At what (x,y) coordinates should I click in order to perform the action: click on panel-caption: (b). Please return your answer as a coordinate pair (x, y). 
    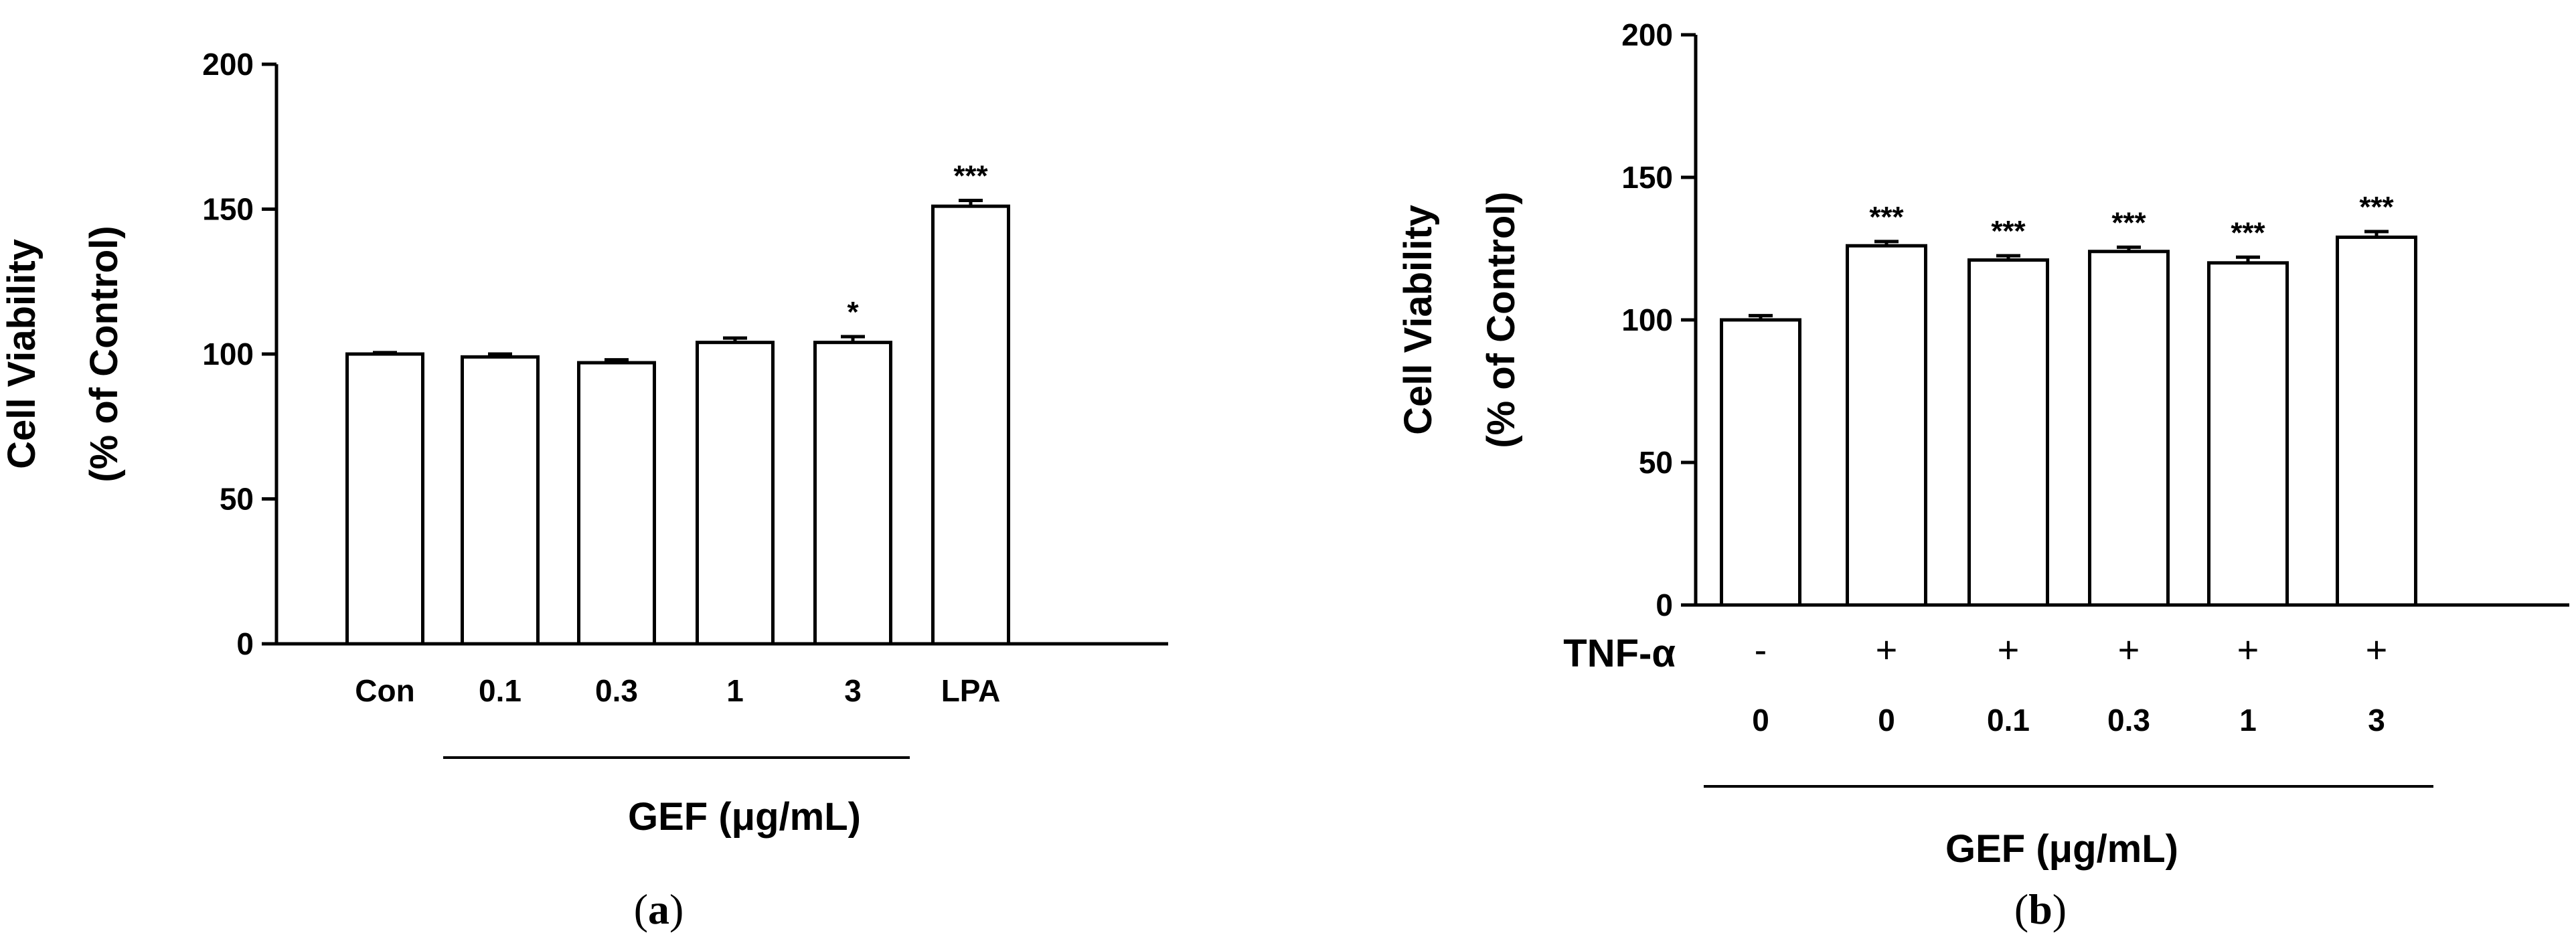
    Looking at the image, I should click on (2041, 909).